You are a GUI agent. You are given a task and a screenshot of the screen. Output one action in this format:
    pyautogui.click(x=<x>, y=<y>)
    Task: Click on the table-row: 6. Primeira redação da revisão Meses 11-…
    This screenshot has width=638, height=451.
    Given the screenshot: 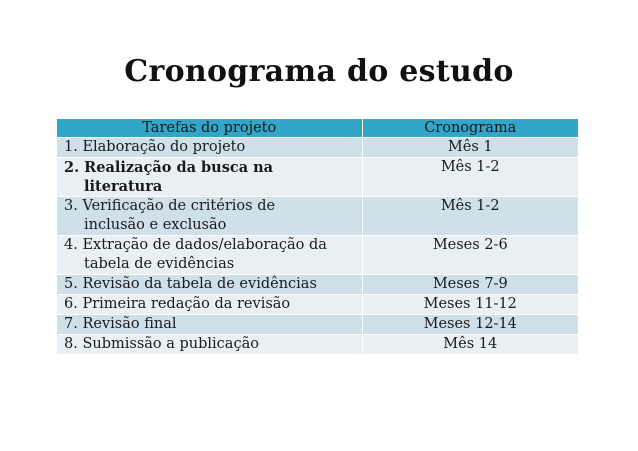 What is the action you would take?
    pyautogui.click(x=317, y=304)
    